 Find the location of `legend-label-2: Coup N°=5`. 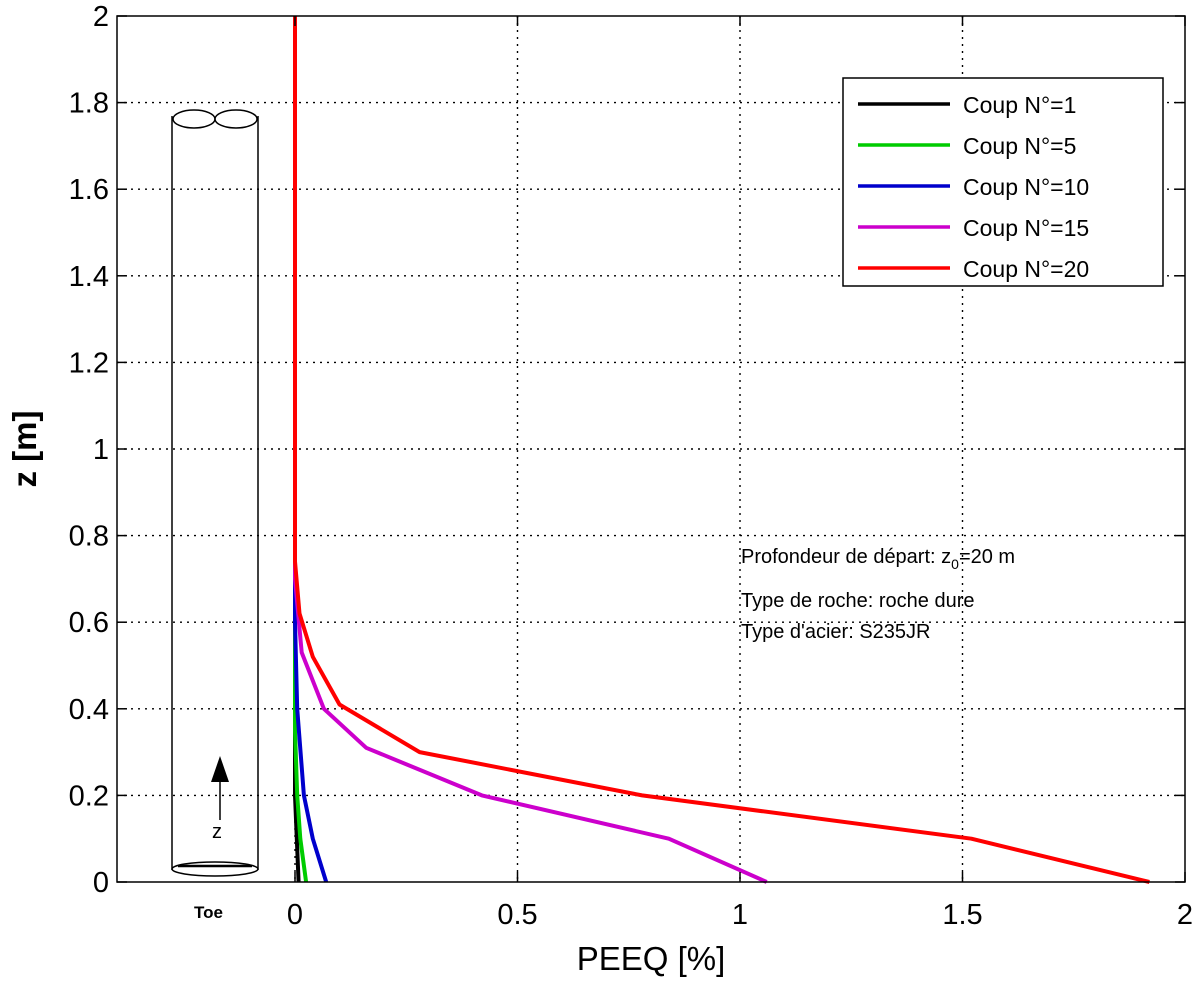

legend-label-2: Coup N°=5 is located at coordinates (1019, 146).